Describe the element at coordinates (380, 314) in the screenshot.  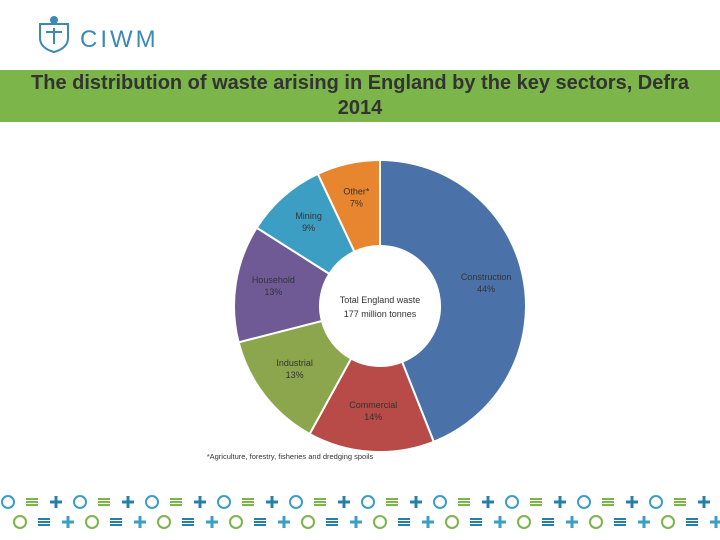
I see `center-label: 177 million tonnes` at that location.